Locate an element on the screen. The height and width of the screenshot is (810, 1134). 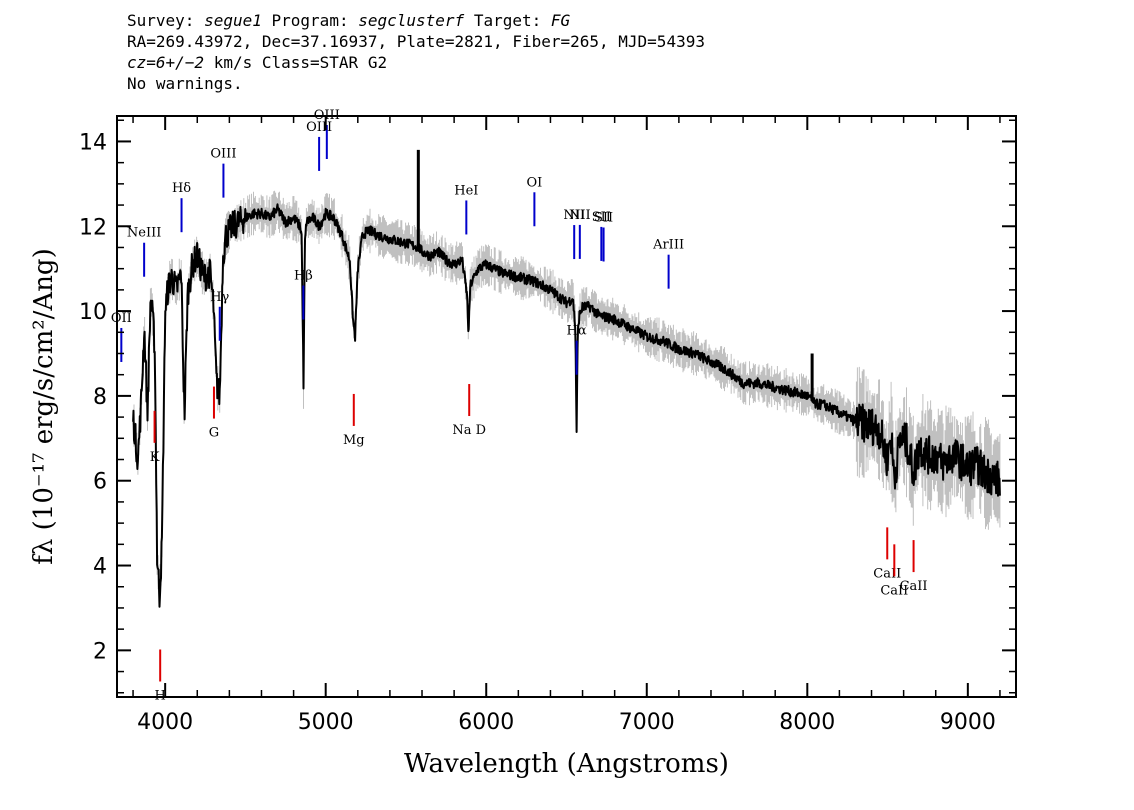
emission-label-15: ArIII is located at coordinates (668, 245).